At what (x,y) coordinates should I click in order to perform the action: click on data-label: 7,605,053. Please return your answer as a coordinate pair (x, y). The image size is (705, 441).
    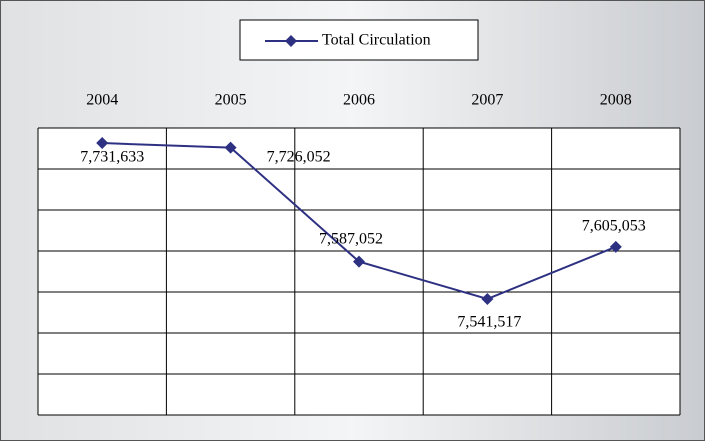
    Looking at the image, I should click on (614, 226).